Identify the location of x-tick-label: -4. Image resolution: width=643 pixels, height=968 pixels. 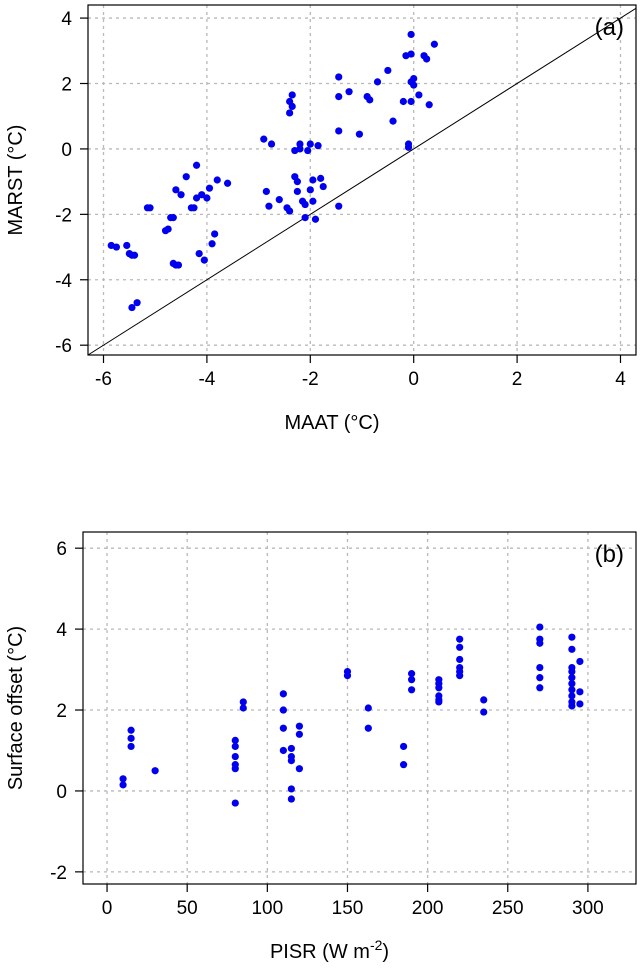
(206, 379).